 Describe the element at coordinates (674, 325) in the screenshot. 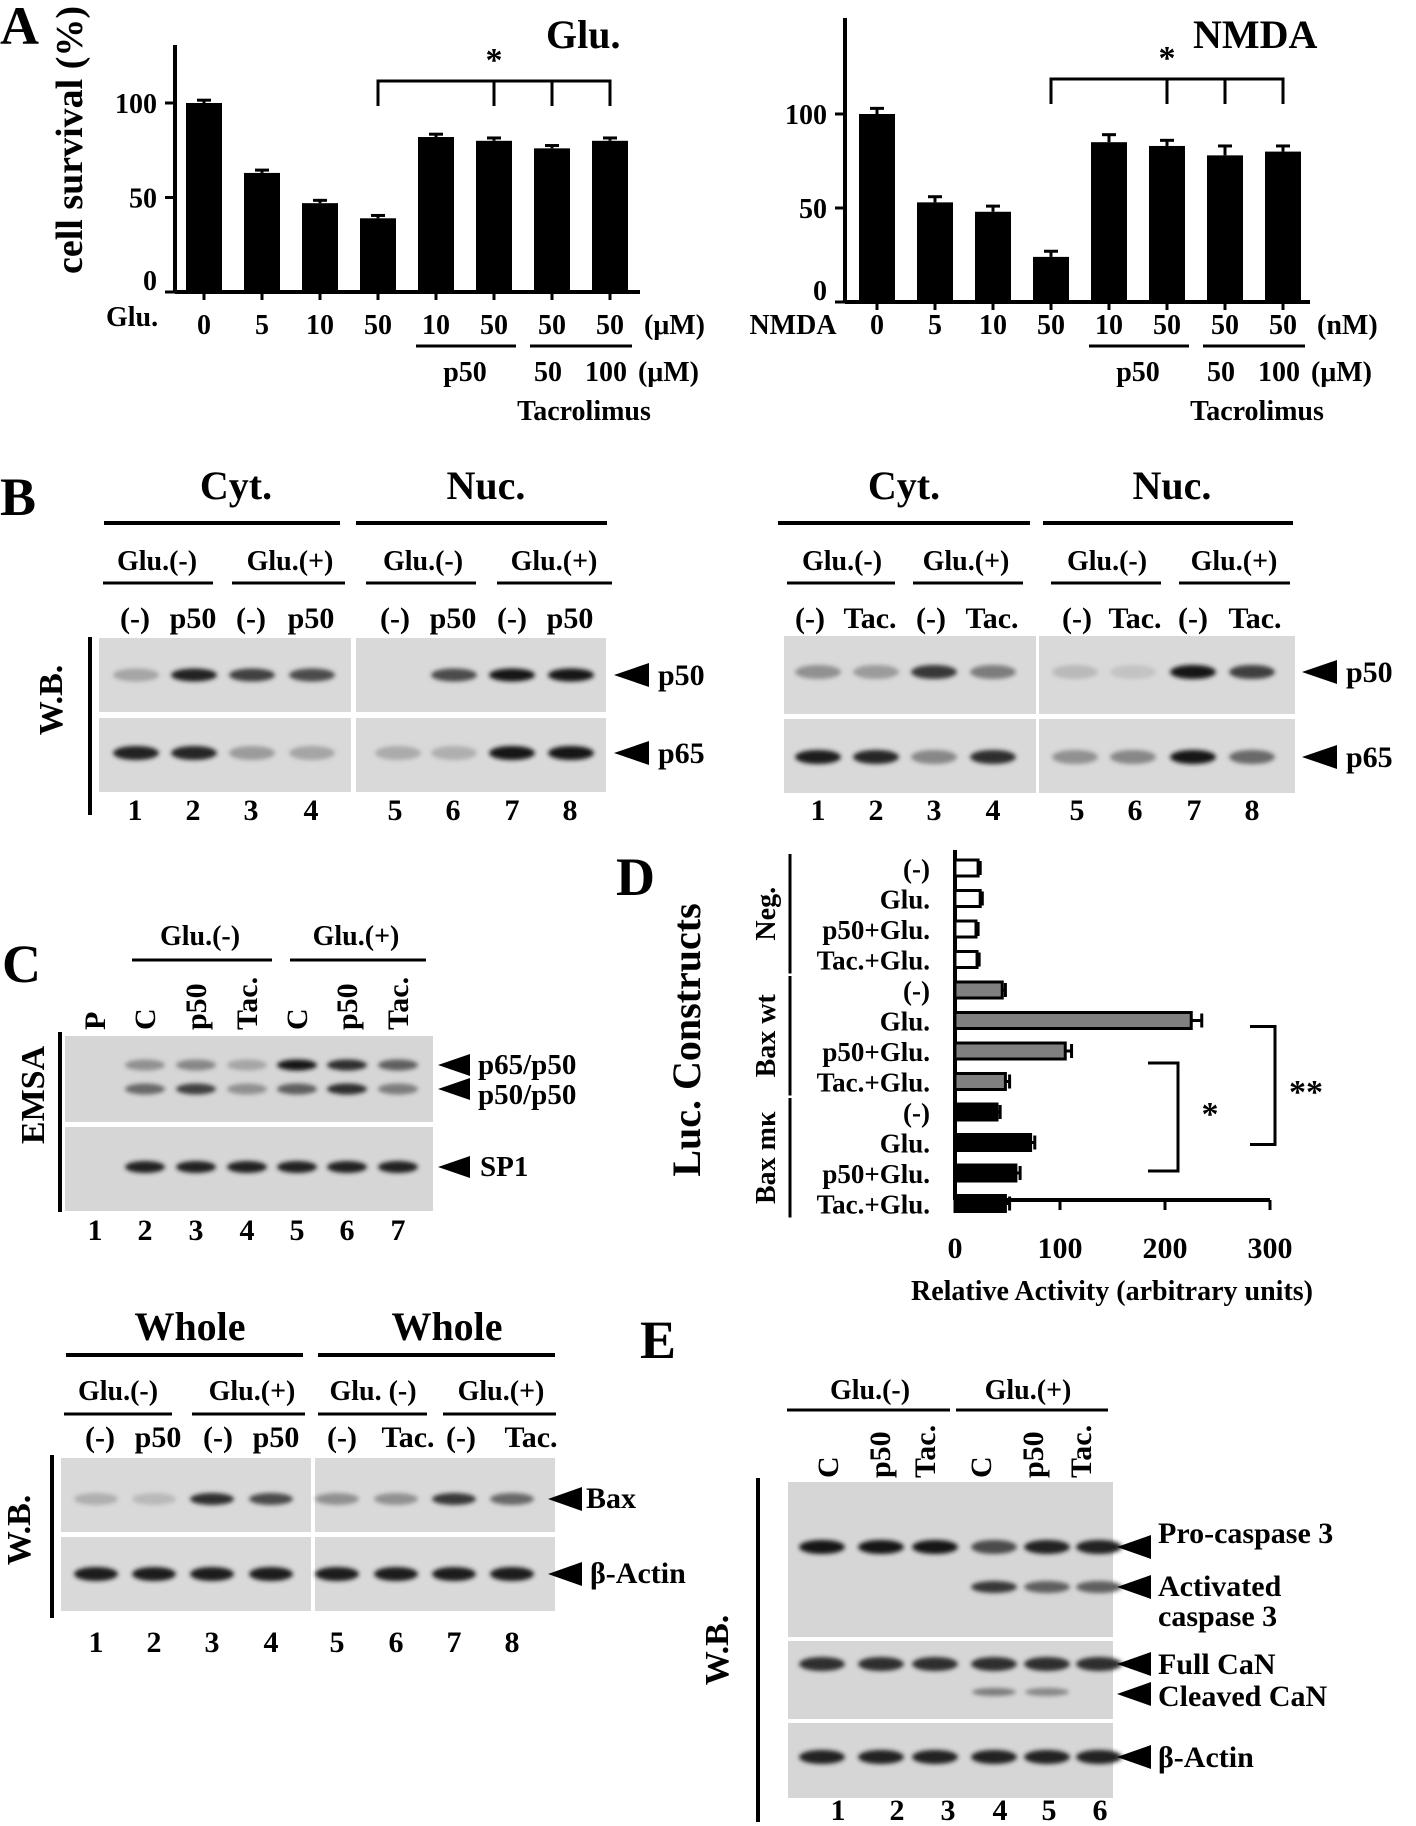

I see `x-unit-label: (μM)` at that location.